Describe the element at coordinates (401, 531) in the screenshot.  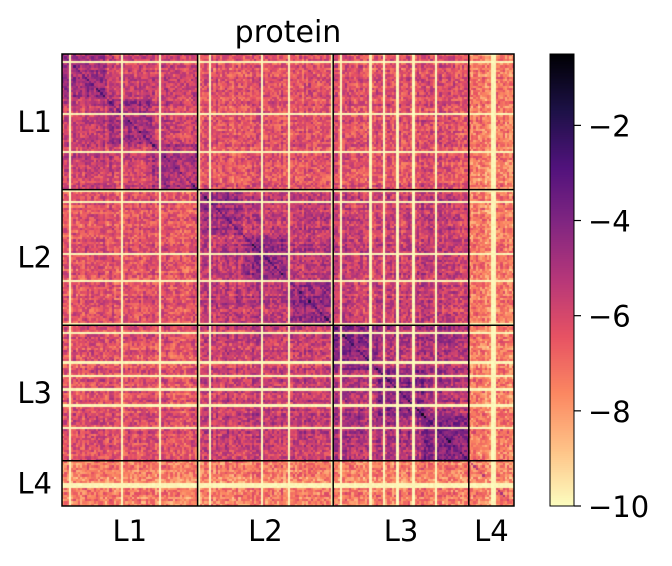
I see `x-tick-label: L3` at that location.